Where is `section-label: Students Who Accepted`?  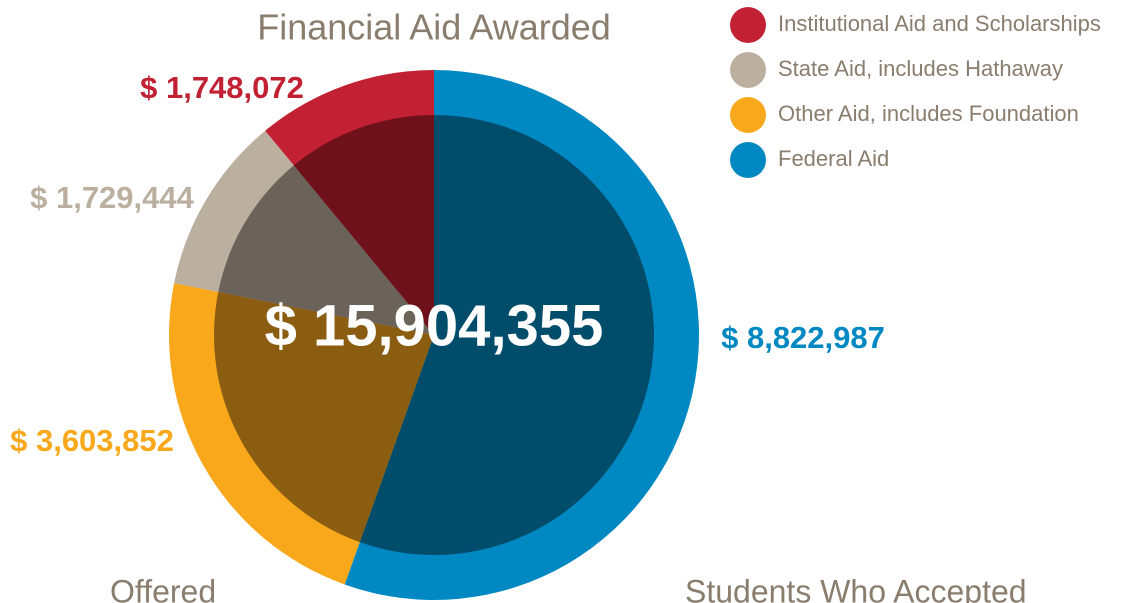
section-label: Students Who Accepted is located at coordinates (856, 588).